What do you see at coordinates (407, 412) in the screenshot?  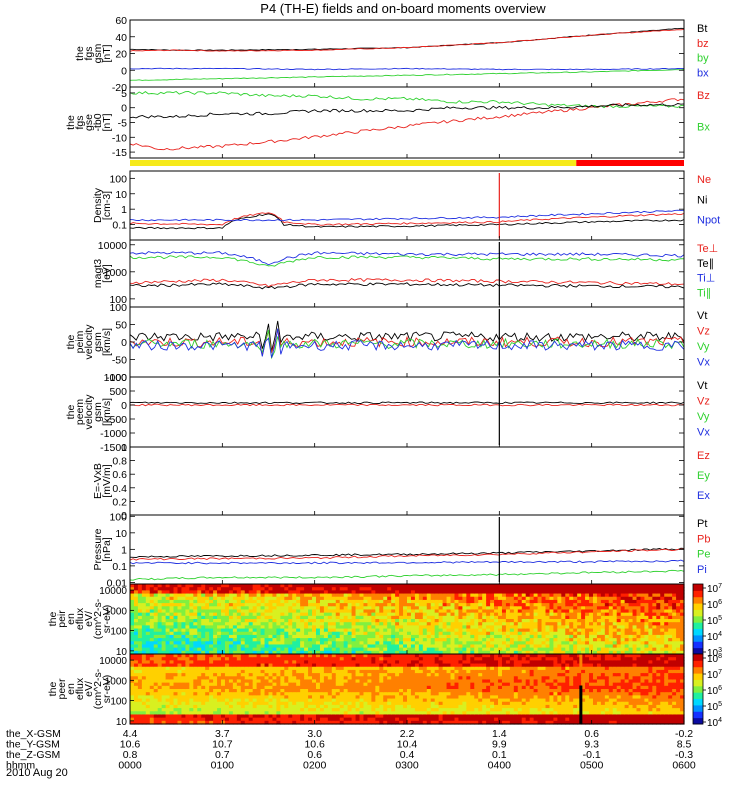 I see `panel-frame` at bounding box center [407, 412].